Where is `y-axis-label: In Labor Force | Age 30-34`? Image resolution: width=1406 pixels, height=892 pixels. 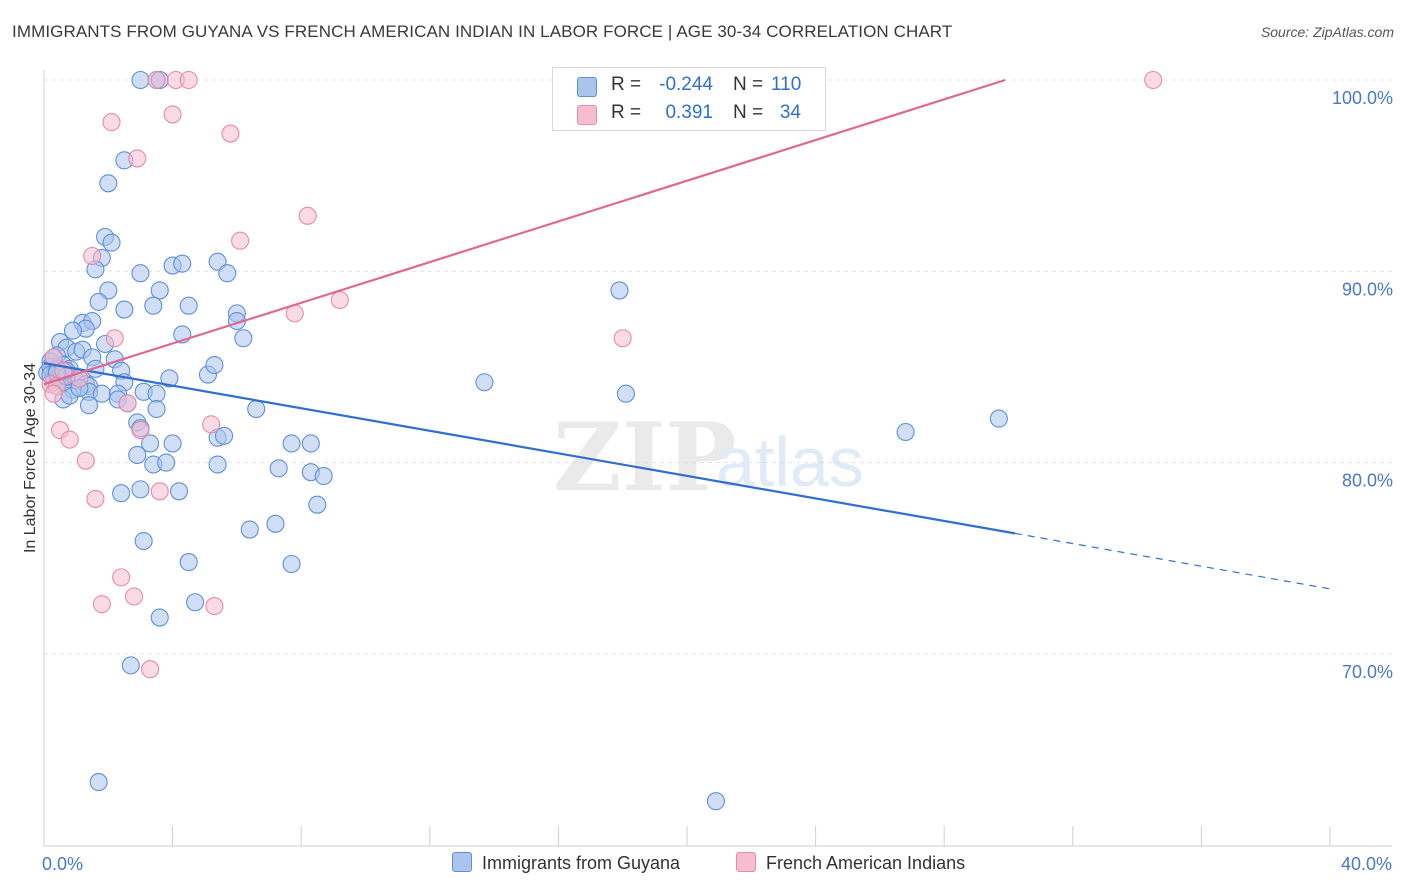 y-axis-label: In Labor Force | Age 30-34 is located at coordinates (30, 458).